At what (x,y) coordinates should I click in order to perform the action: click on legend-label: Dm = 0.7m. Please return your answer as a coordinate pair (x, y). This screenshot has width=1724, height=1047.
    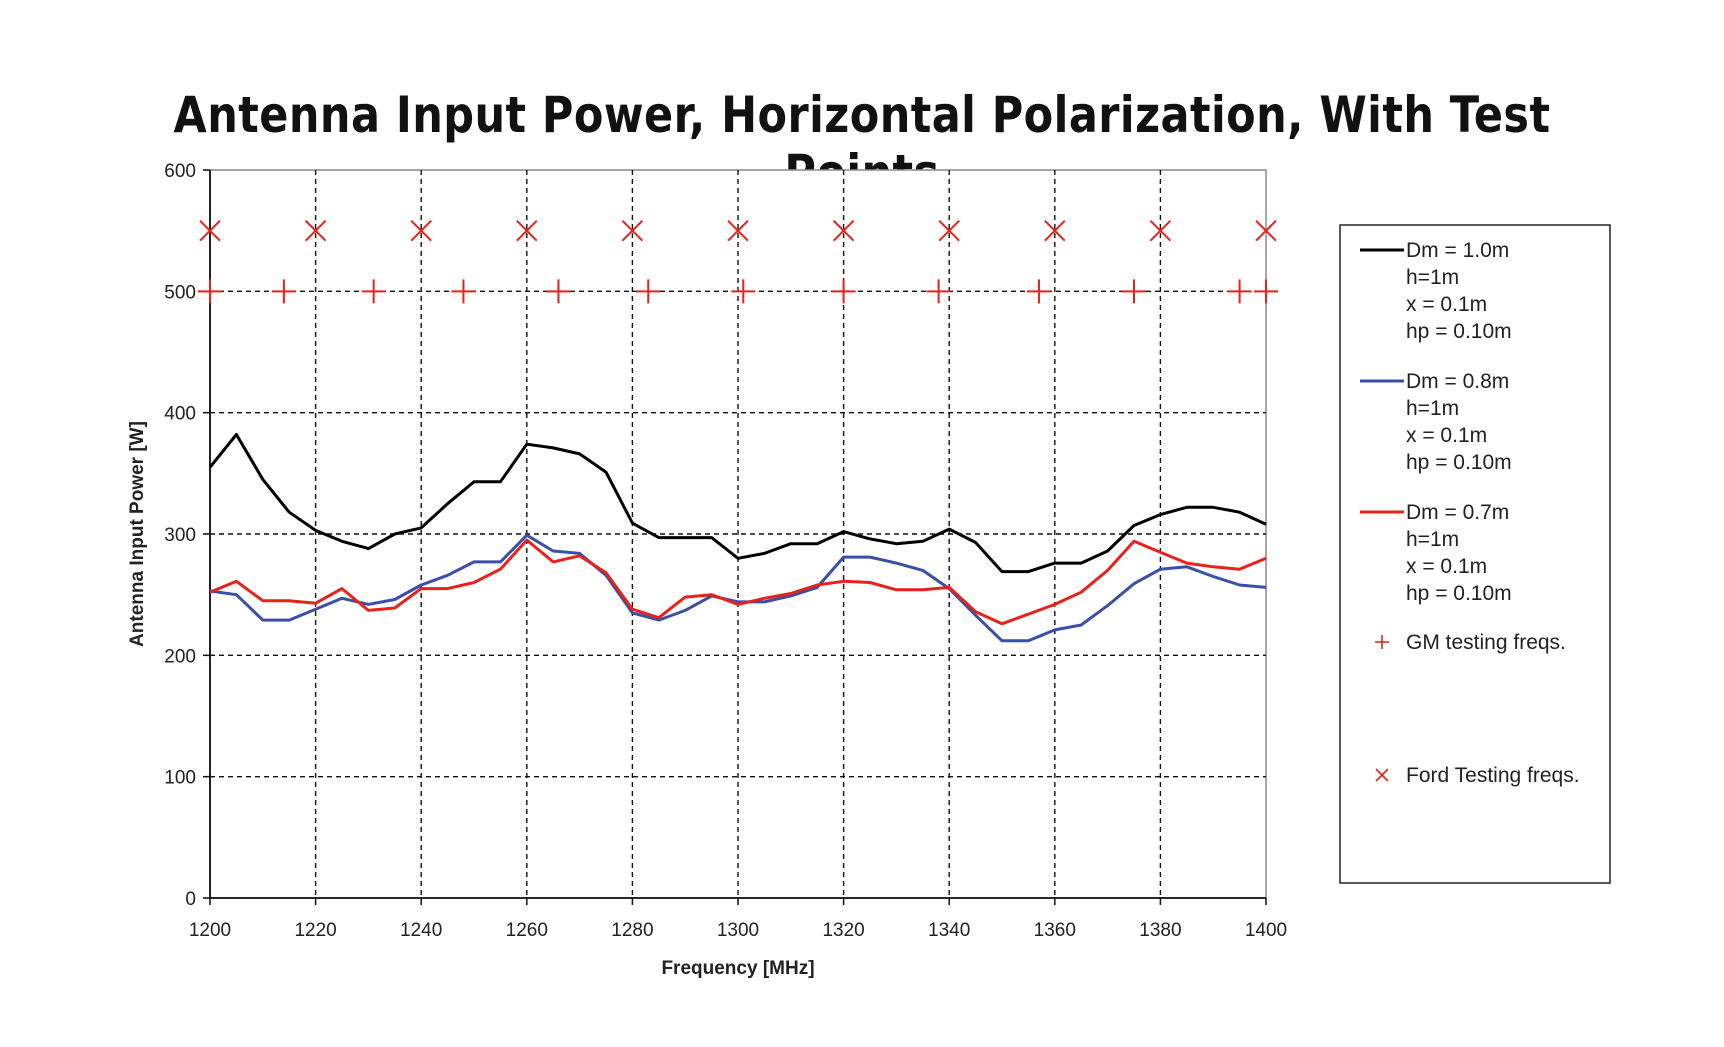
    Looking at the image, I should click on (1457, 512).